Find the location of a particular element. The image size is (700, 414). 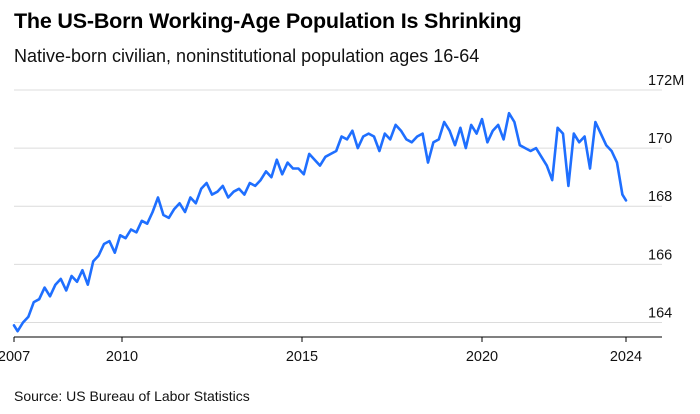

x-axis is located at coordinates (337, 339).